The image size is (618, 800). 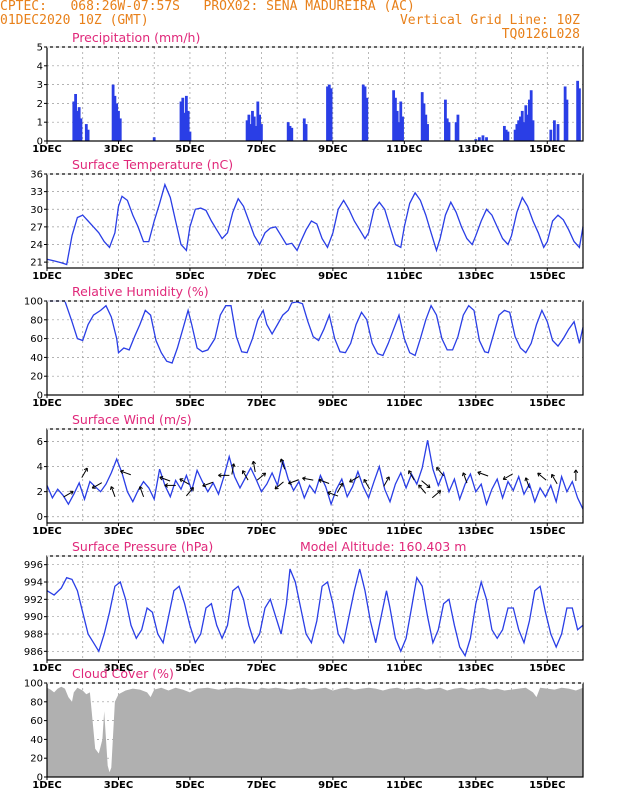 What do you see at coordinates (40, 467) in the screenshot?
I see `y-tick-label: 4` at bounding box center [40, 467].